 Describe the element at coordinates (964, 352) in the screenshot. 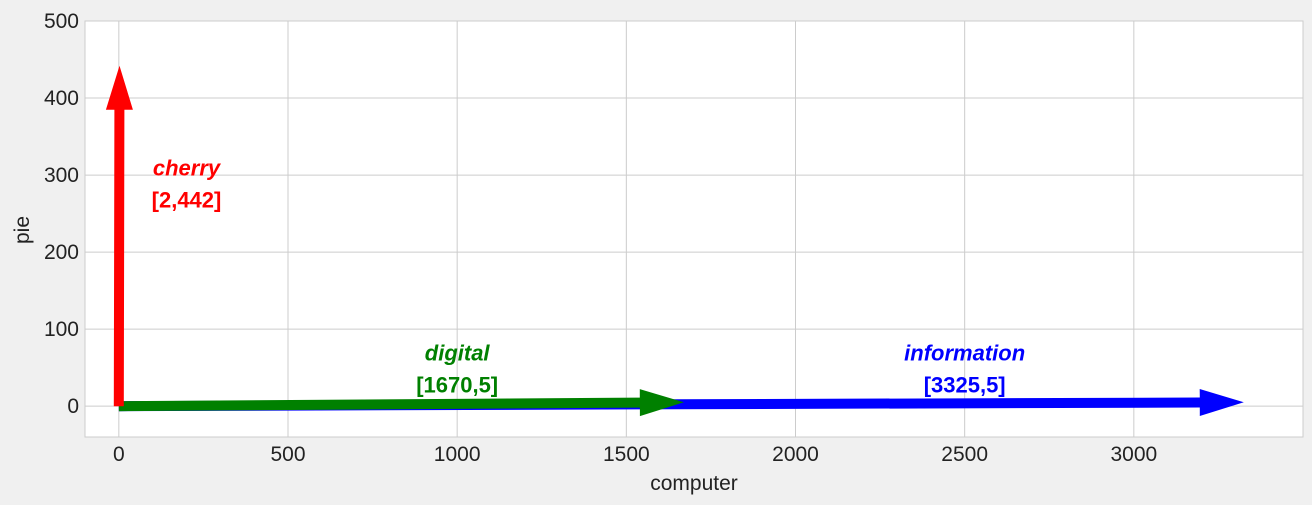

I see `annotation-information-name: information` at that location.